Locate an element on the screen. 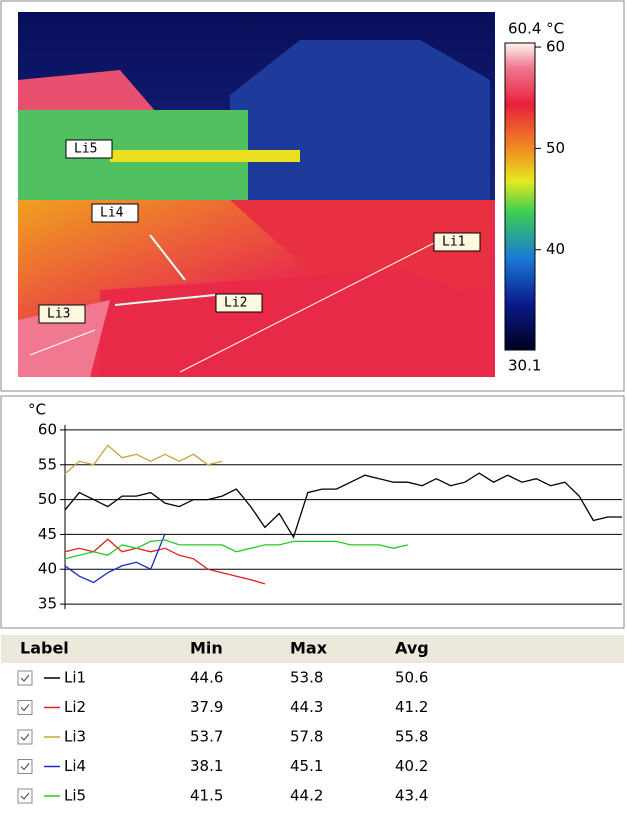 This screenshot has height=816, width=627. image-label: Li5 is located at coordinates (85, 149).